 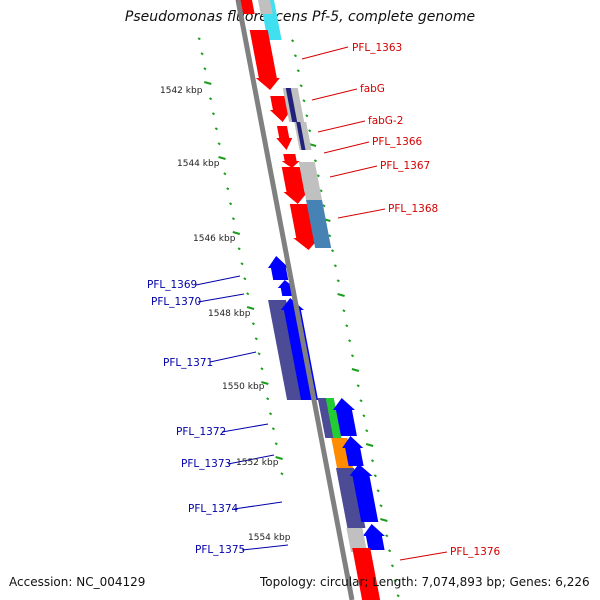 What do you see at coordinates (319, 224) in the screenshot?
I see `cds-steelblue` at bounding box center [319, 224].